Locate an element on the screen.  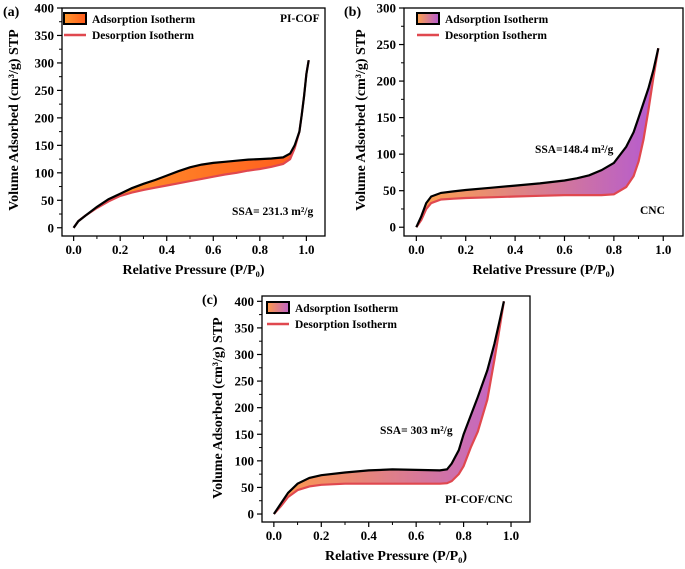
panel-label: (a) is located at coordinates (11, 12).